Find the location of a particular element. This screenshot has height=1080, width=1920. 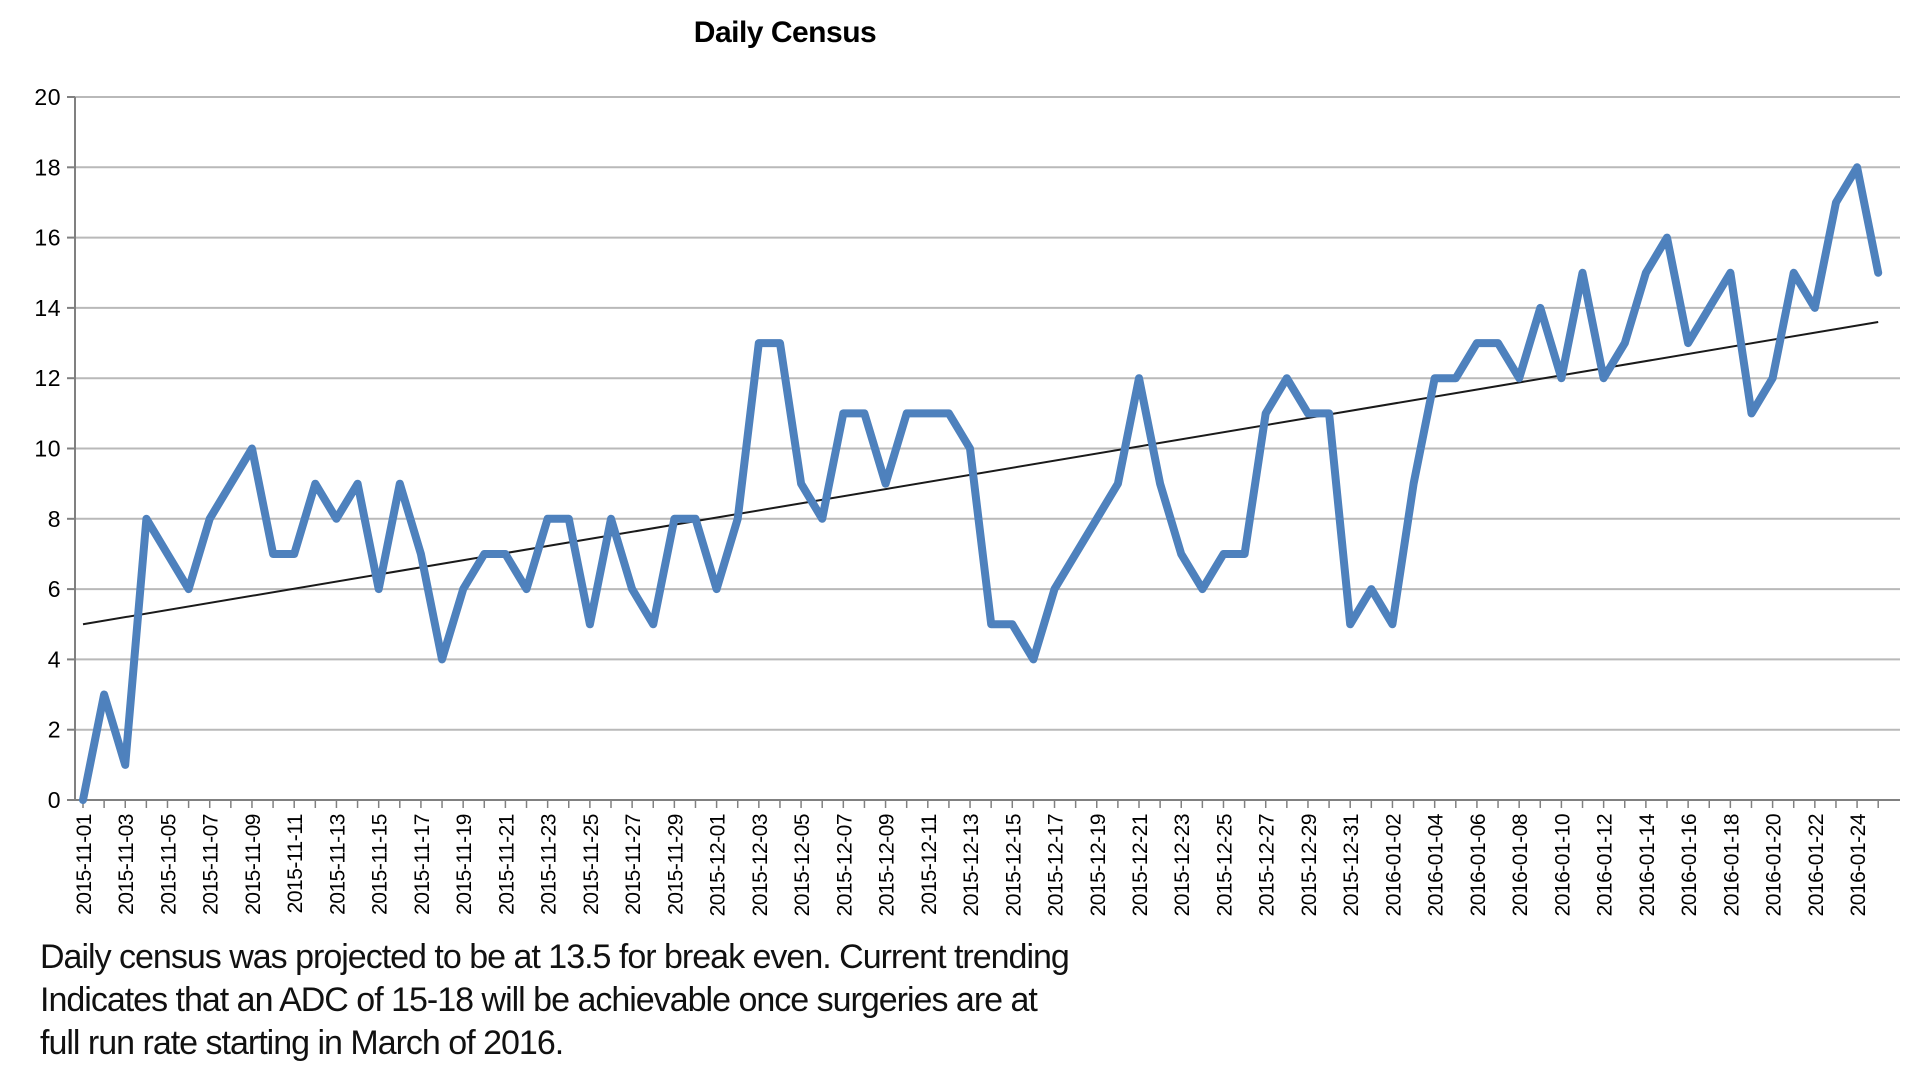

x-axis-label: 2016-01-12 is located at coordinates (1605, 865).